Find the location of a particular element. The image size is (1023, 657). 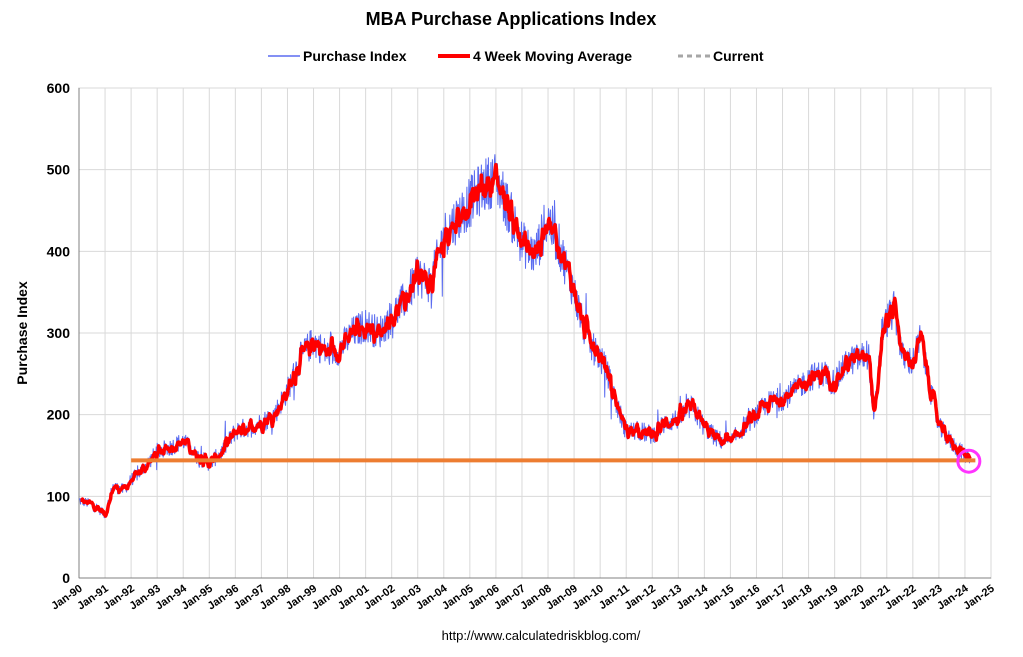

legend-label-current: Current is located at coordinates (738, 56).